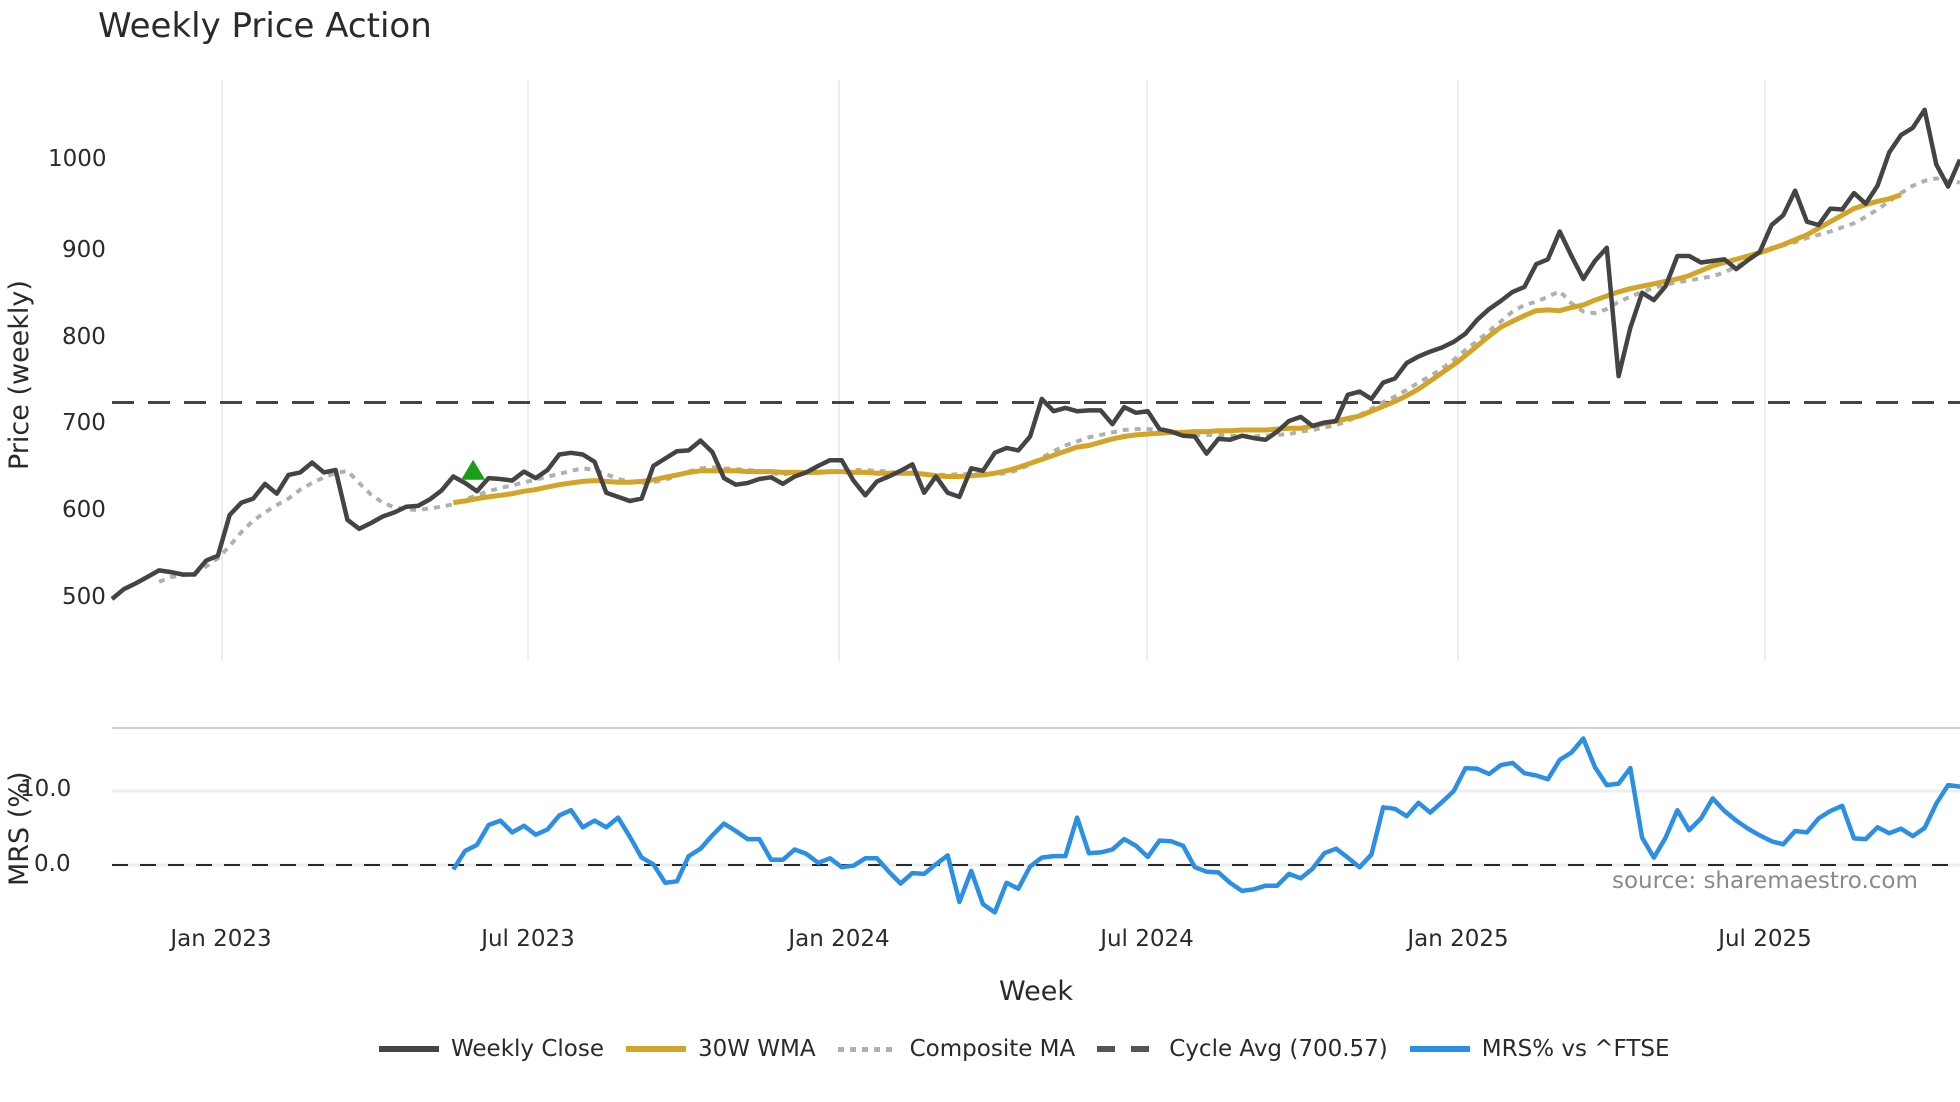  What do you see at coordinates (1242, 1049) in the screenshot?
I see `legend-item-cycle-avg: Cycle Avg (700.57)` at bounding box center [1242, 1049].